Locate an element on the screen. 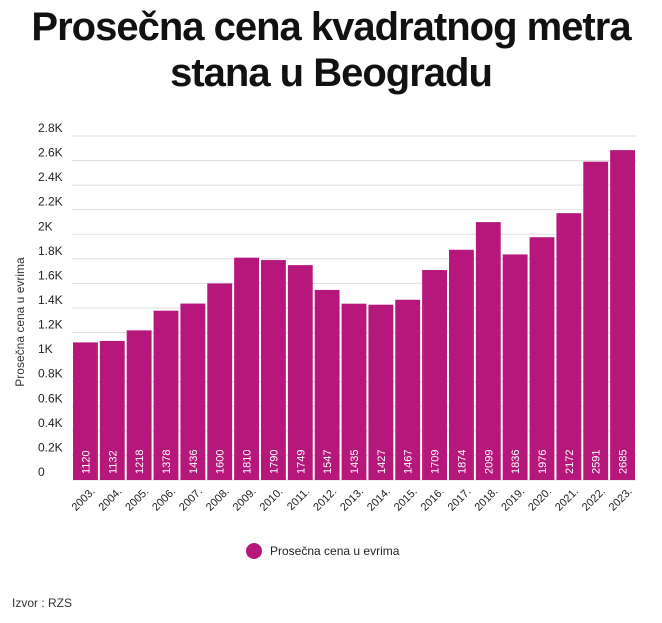  chart-title-line-2: stana u Beogradu is located at coordinates (331, 73).